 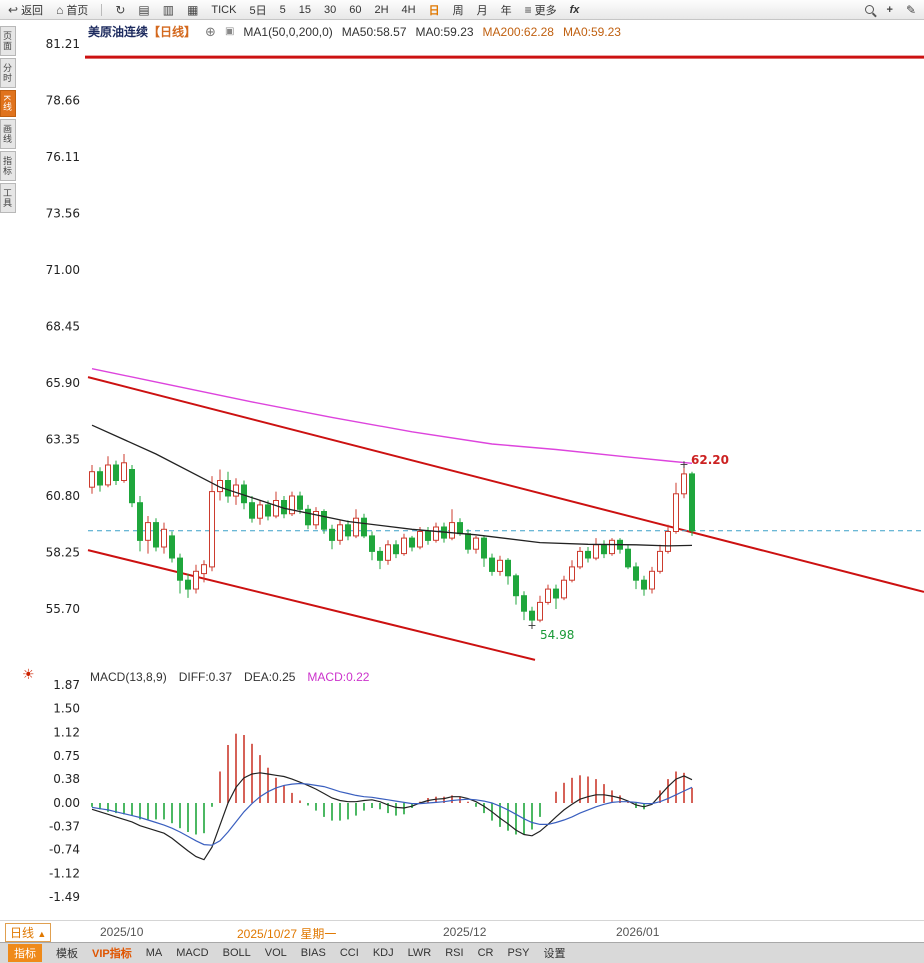 I want to click on search-button, so click(x=869, y=9).